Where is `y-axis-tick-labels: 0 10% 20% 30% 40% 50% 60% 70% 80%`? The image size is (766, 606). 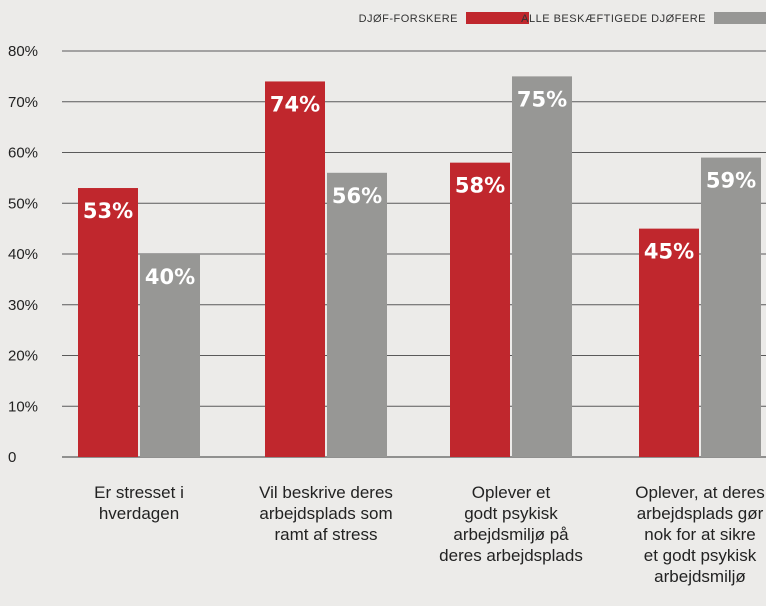
y-axis-tick-labels: 0 10% 20% 30% 40% 50% 60% 70% 80% is located at coordinates (23, 254).